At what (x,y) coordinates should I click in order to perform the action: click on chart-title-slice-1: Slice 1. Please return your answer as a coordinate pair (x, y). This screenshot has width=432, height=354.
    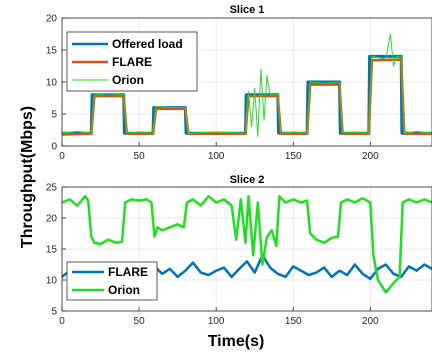
    Looking at the image, I should click on (247, 10).